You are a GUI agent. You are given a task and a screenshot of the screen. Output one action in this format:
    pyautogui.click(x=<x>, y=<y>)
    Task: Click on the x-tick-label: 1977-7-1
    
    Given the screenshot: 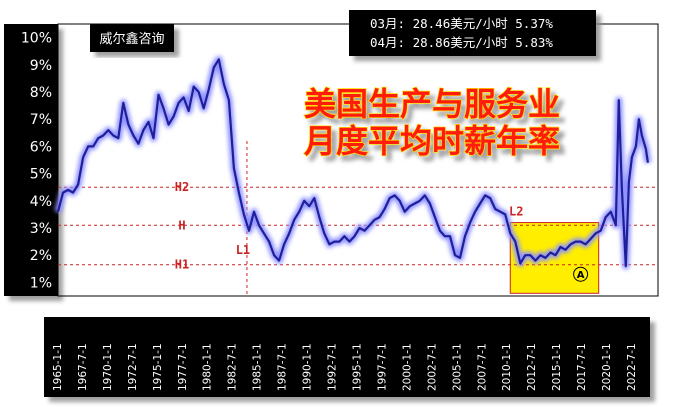 What is the action you would take?
    pyautogui.click(x=183, y=367)
    